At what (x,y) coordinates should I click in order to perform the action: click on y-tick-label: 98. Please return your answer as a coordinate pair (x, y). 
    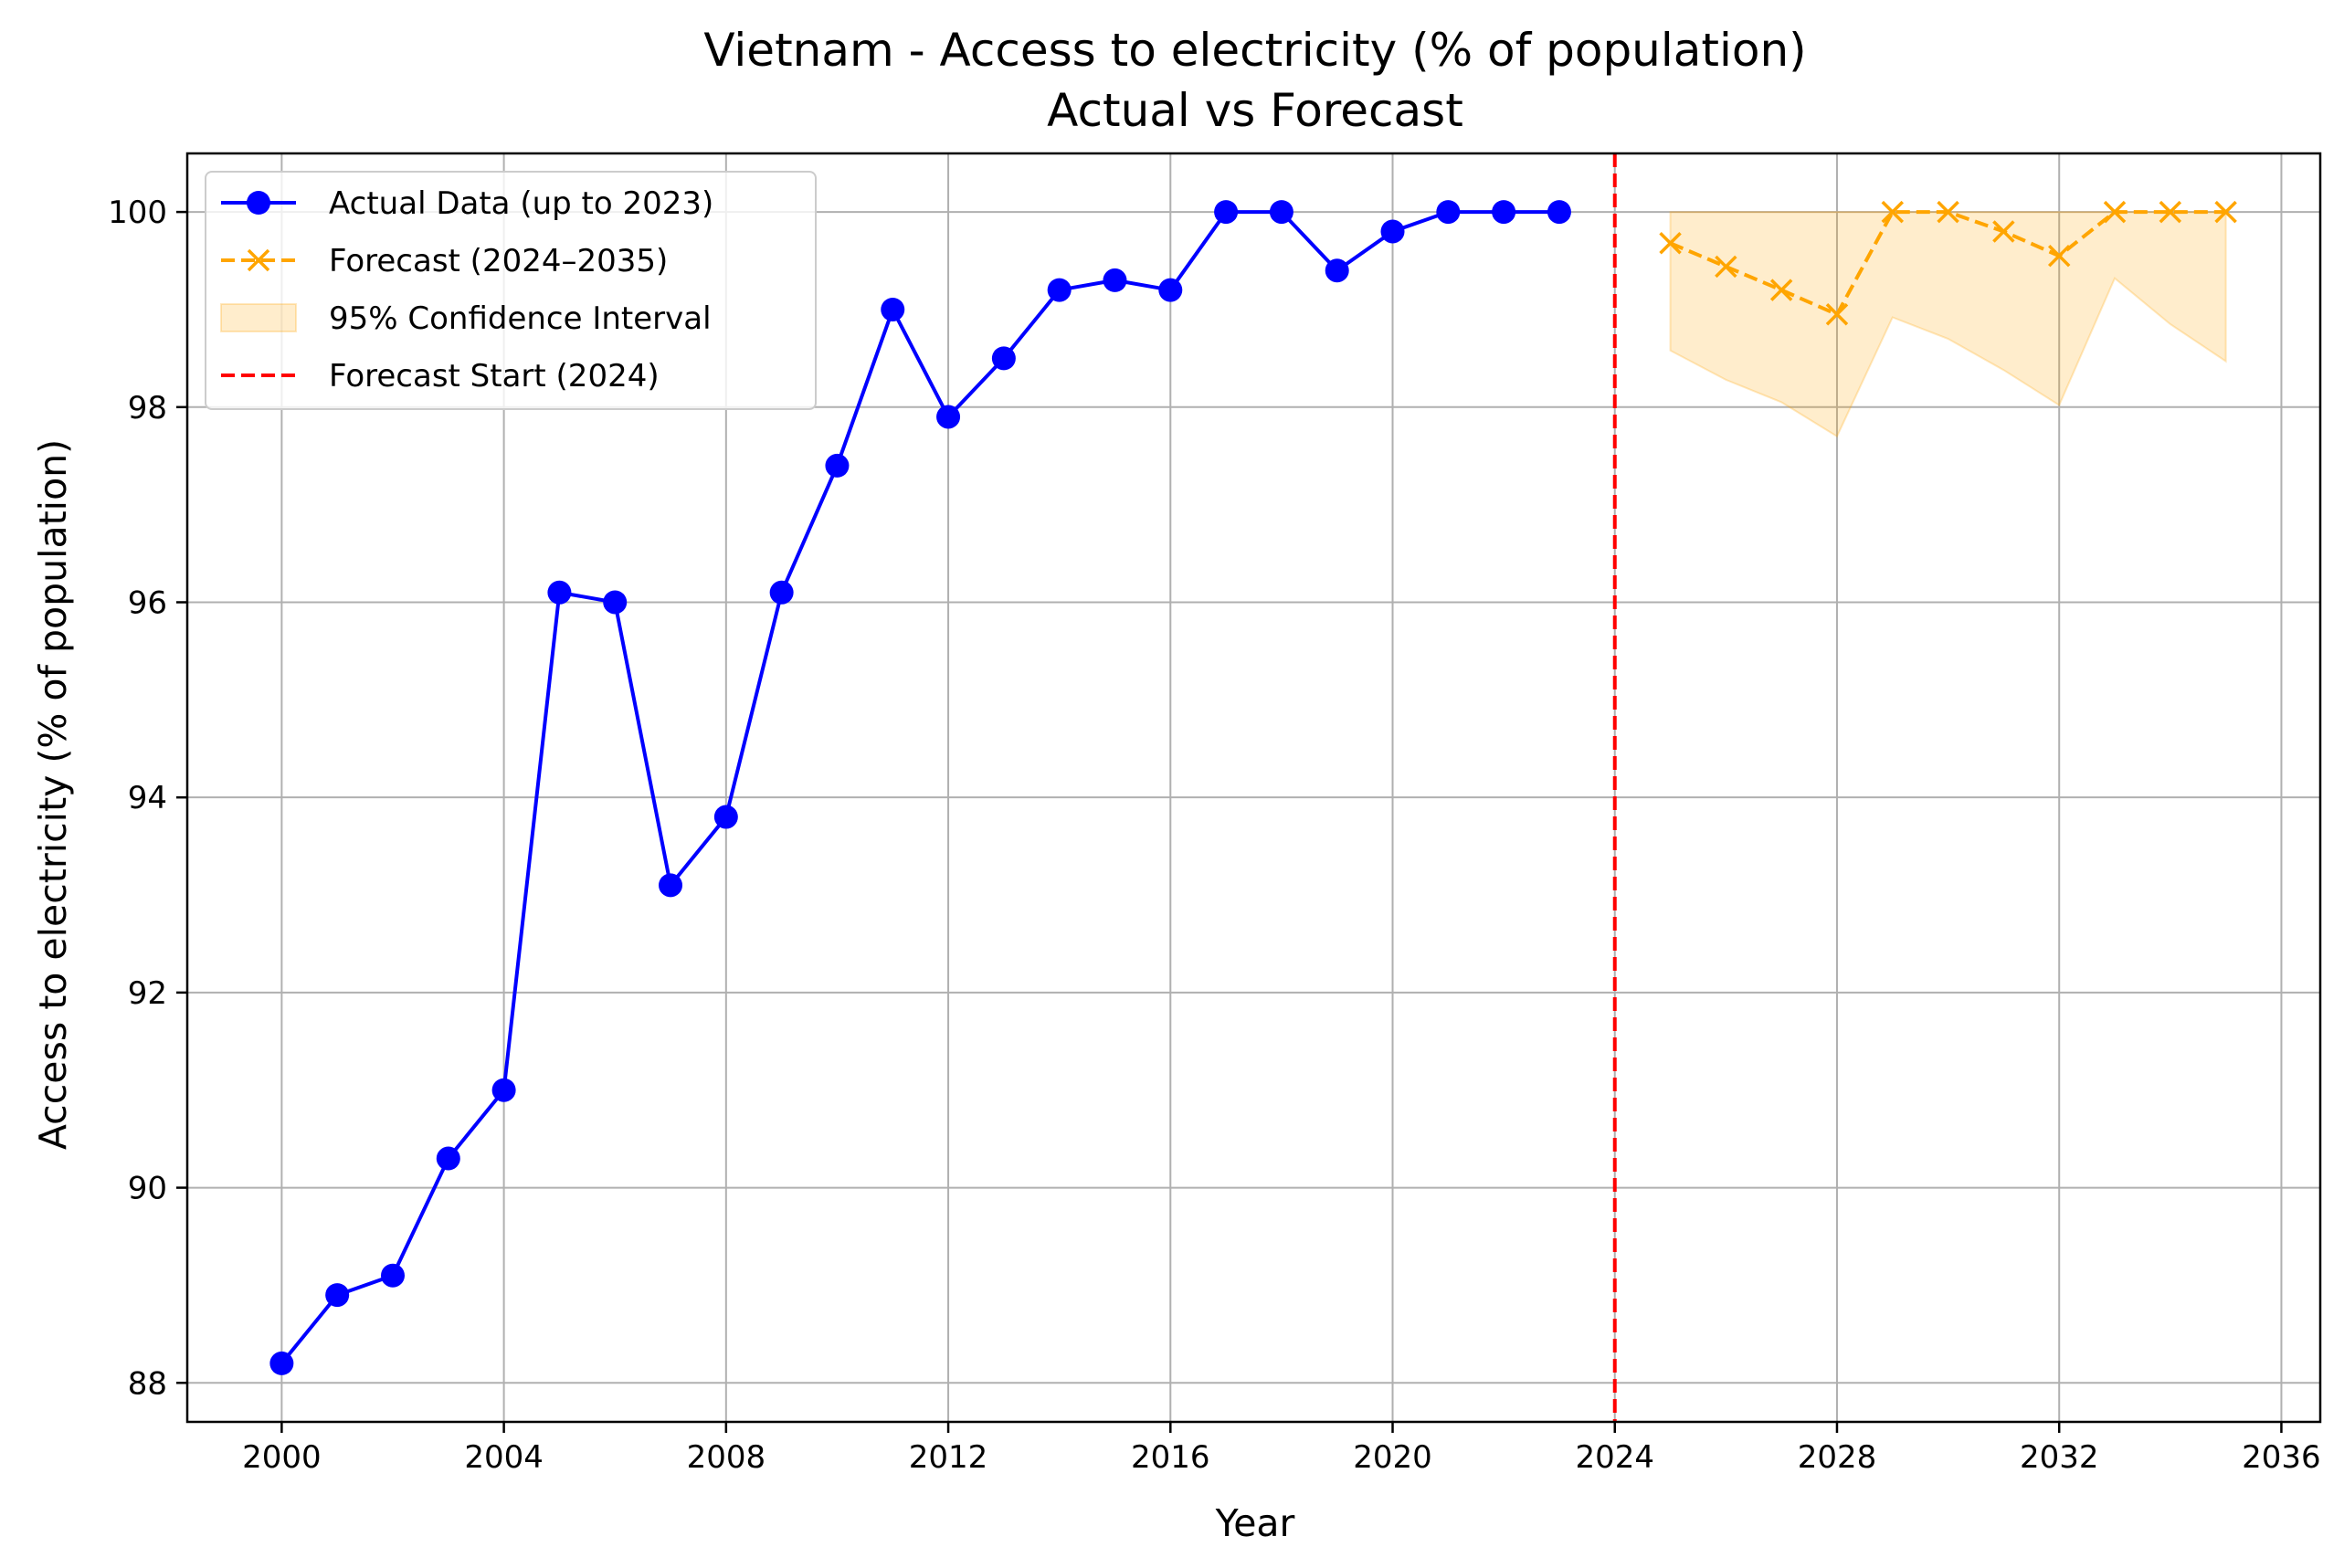
    Looking at the image, I should click on (147, 408).